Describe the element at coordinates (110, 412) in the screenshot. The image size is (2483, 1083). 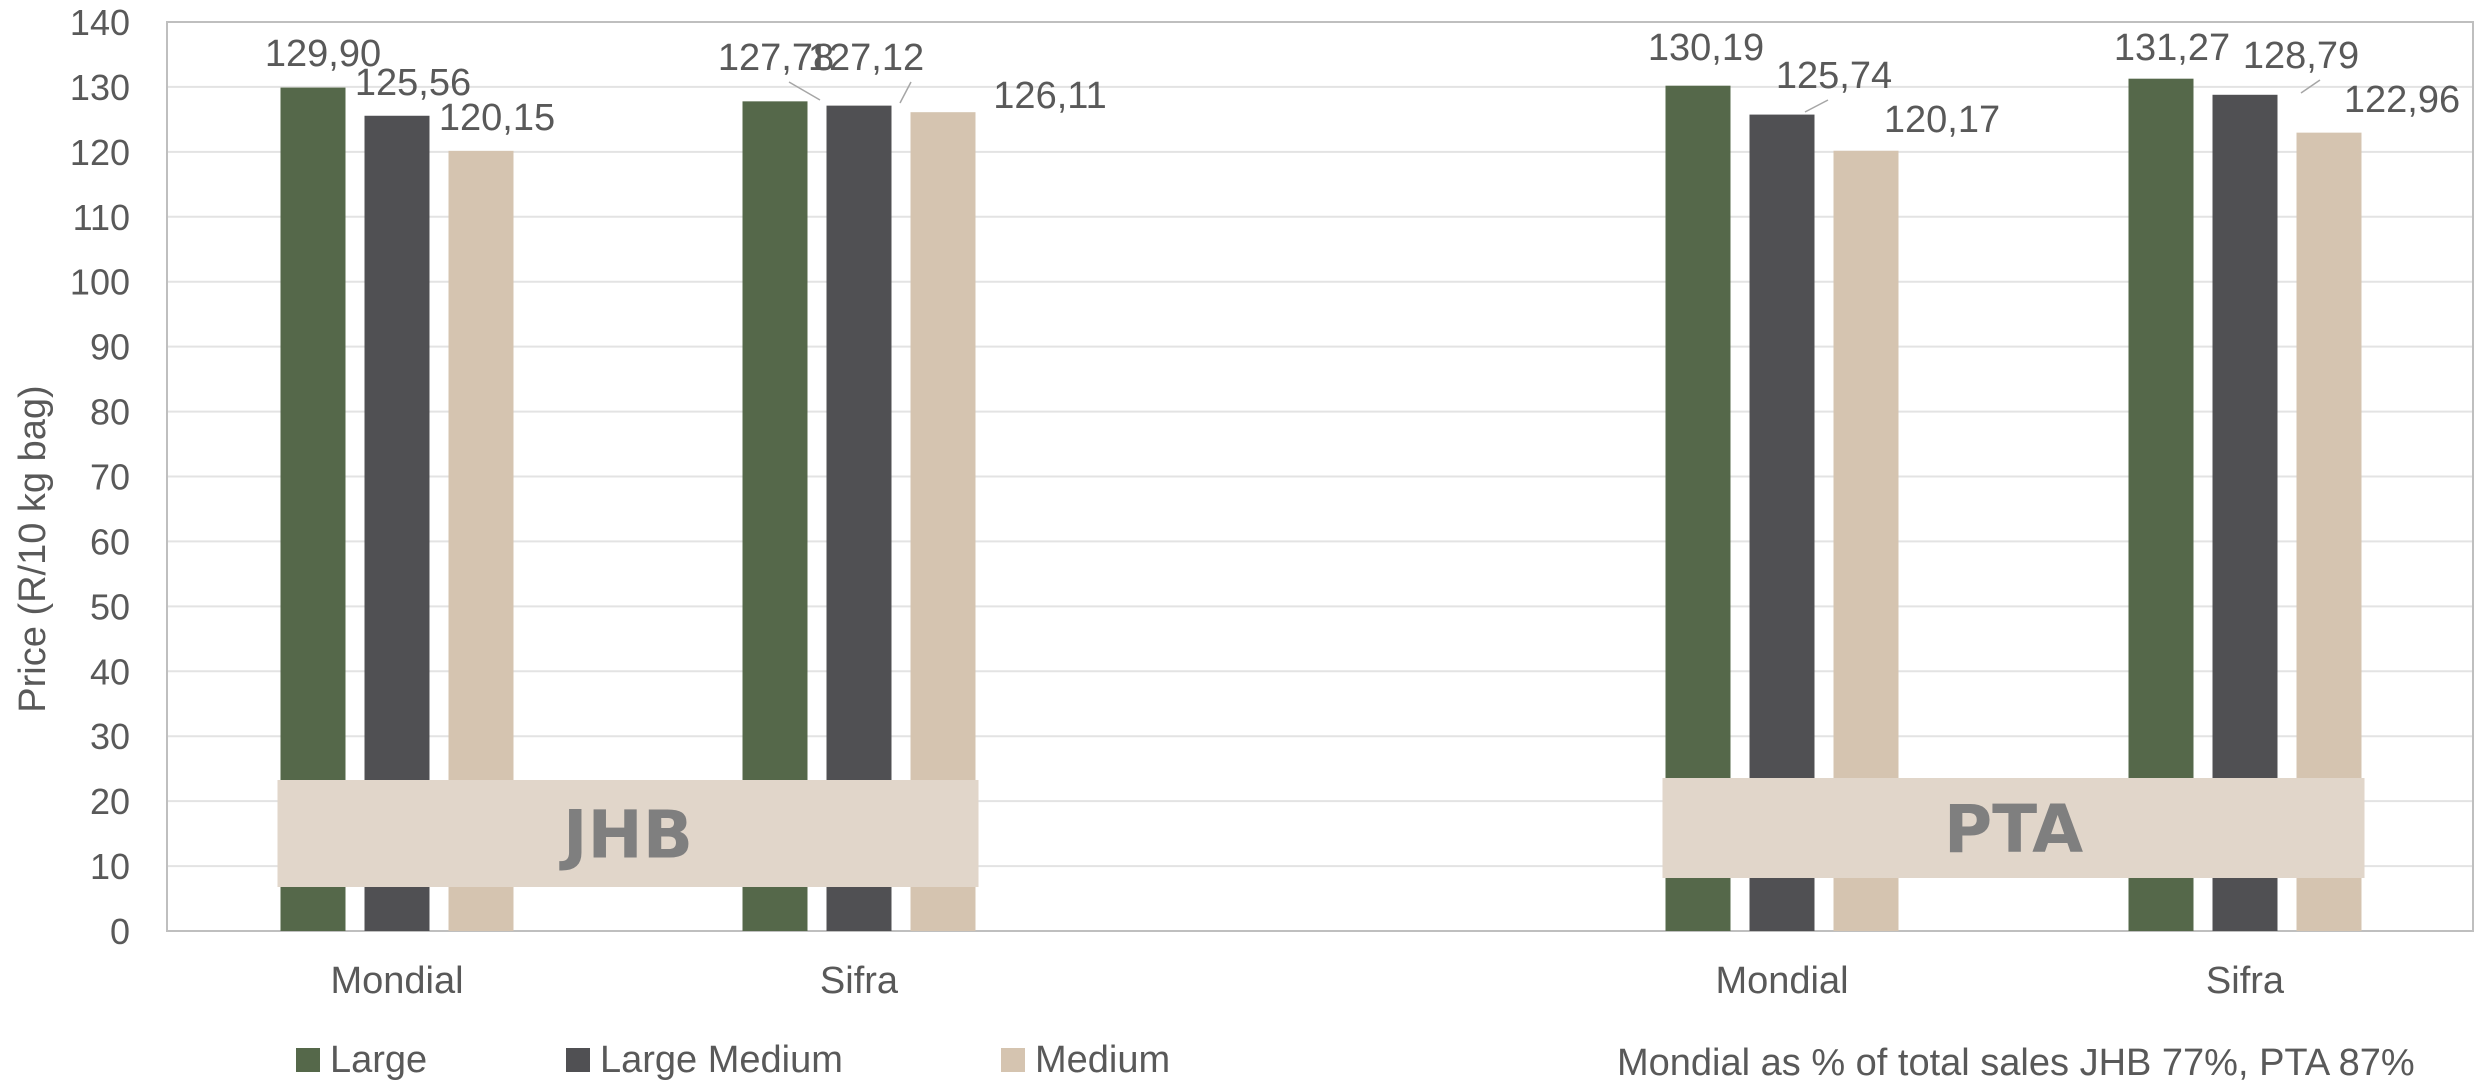
I see `y-tick-label: 80` at that location.